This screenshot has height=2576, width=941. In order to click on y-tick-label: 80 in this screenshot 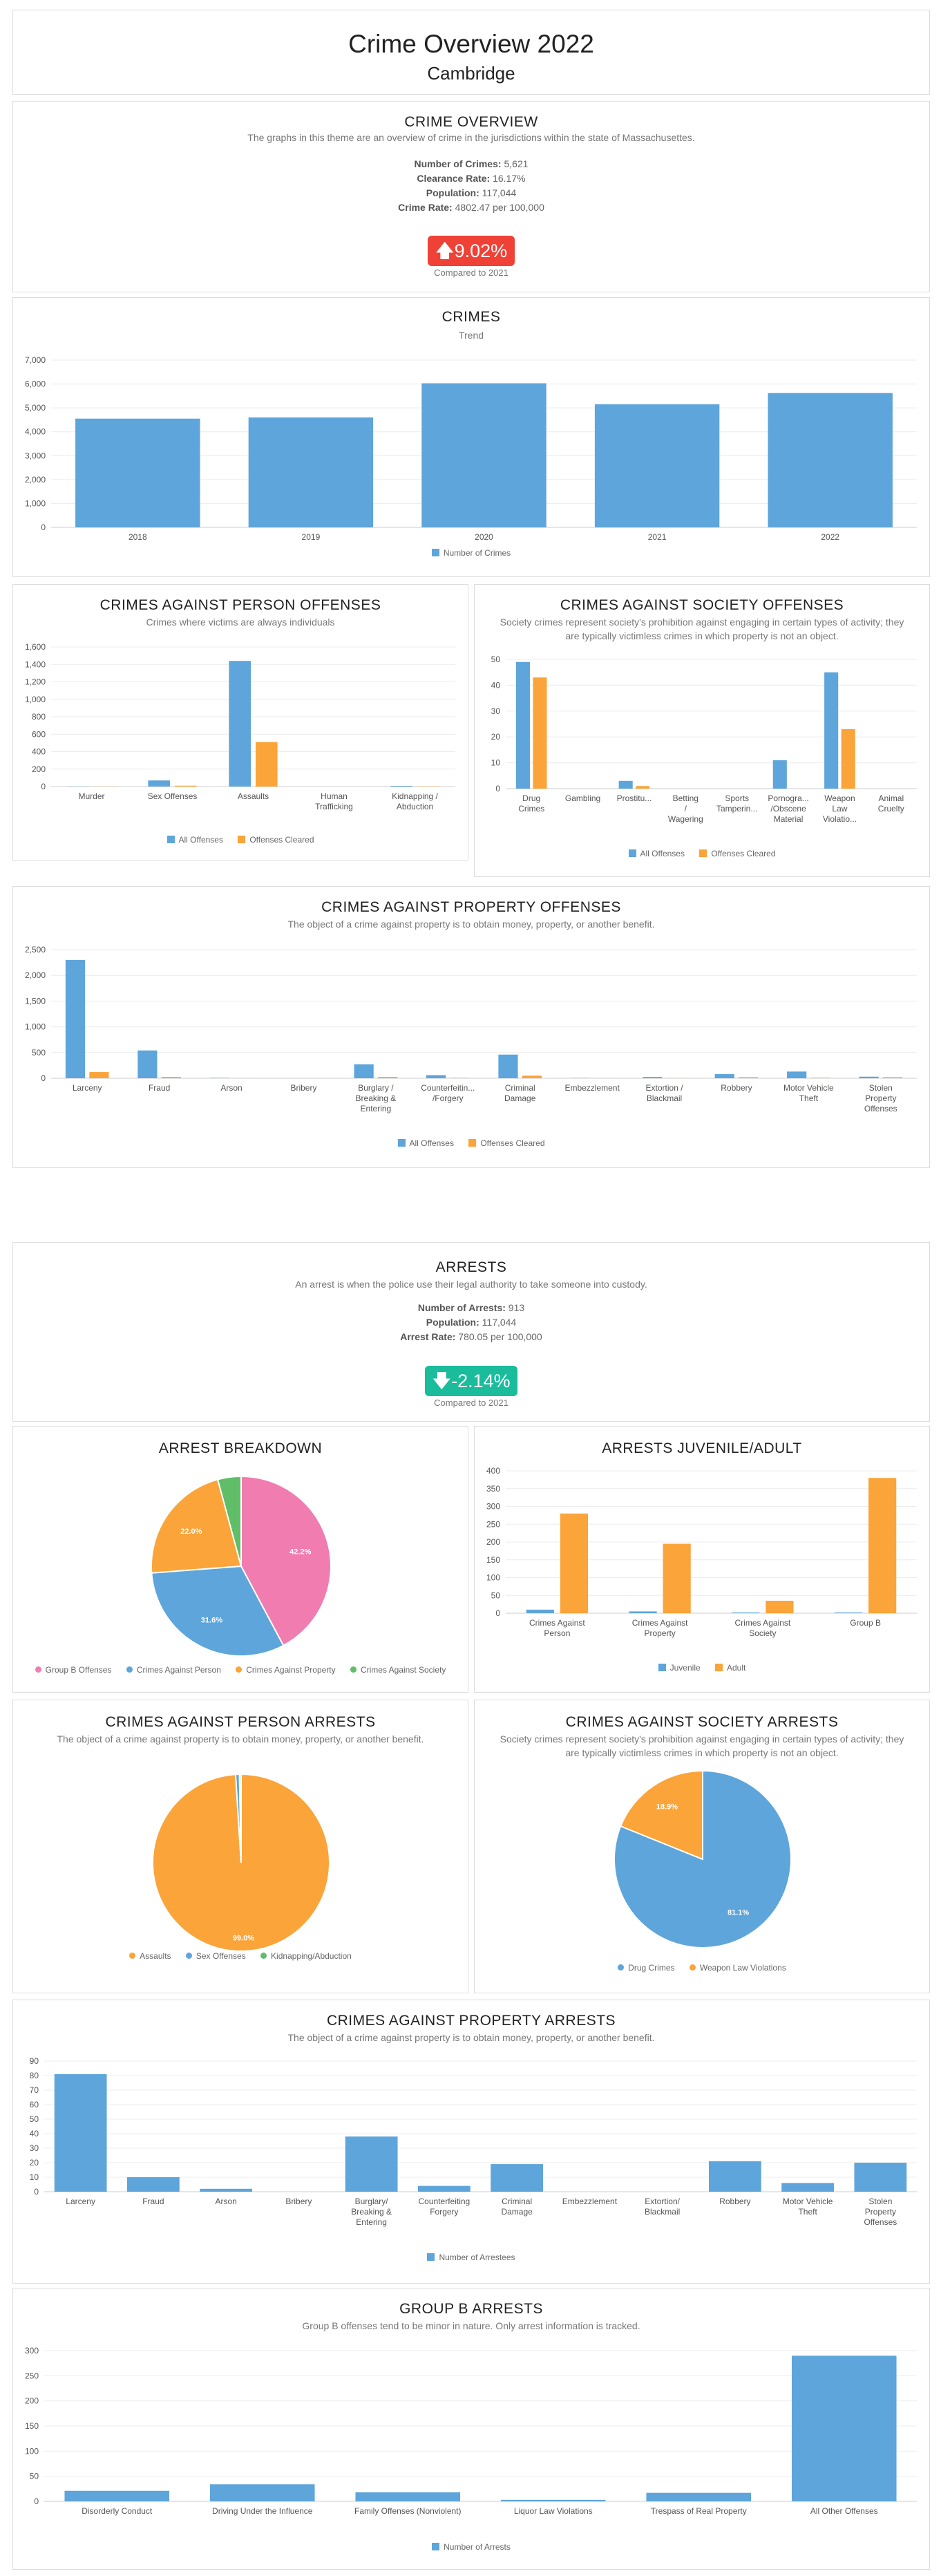, I will do `click(34, 2075)`.